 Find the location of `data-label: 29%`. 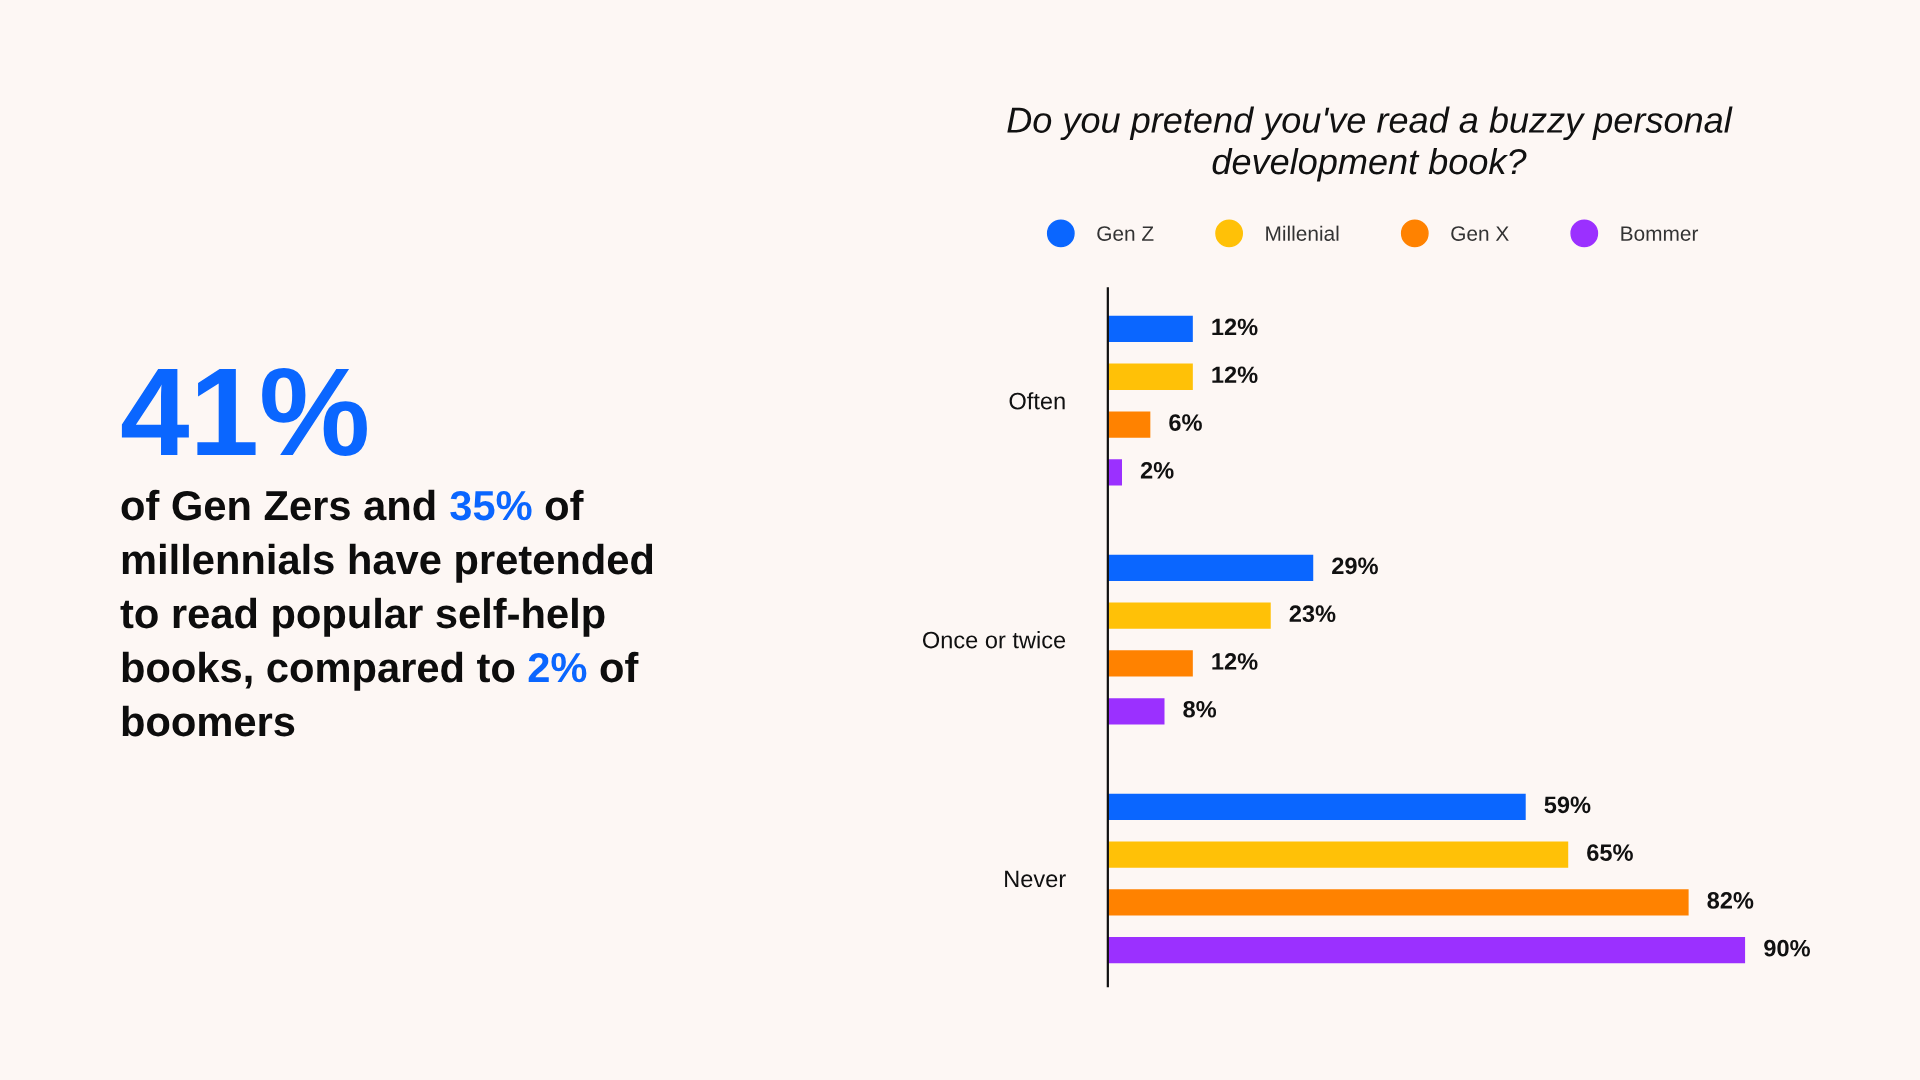

data-label: 29% is located at coordinates (1355, 566).